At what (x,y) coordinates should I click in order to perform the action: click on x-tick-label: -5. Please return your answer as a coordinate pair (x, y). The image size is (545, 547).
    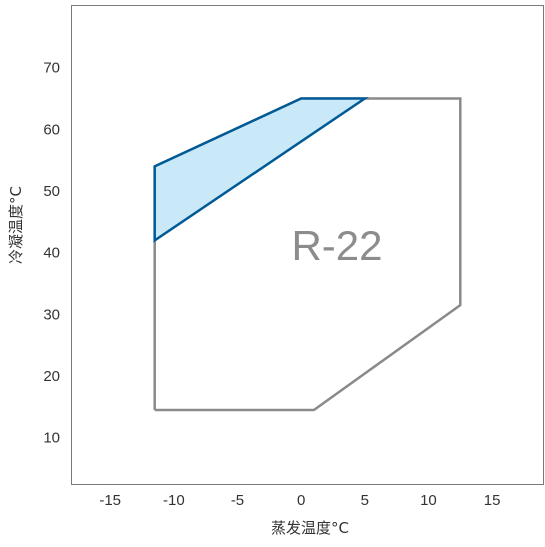
    Looking at the image, I should click on (237, 500).